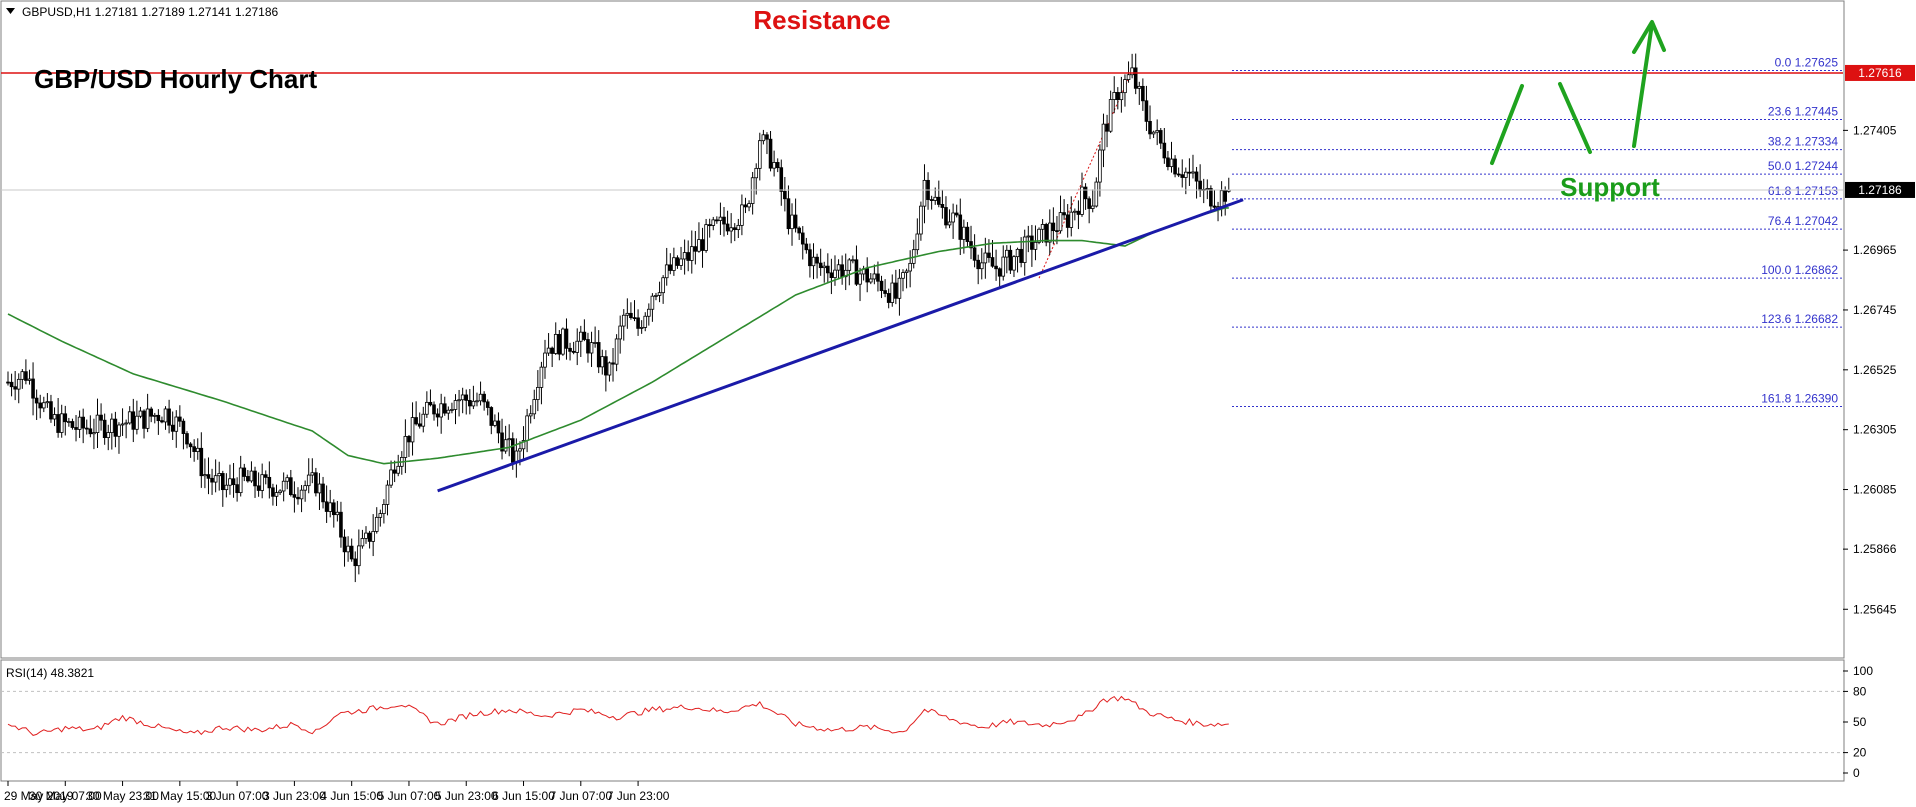 This screenshot has width=1916, height=807. Describe the element at coordinates (937, 722) in the screenshot. I see `rsi-indicator: 100 80 50 20 0` at that location.